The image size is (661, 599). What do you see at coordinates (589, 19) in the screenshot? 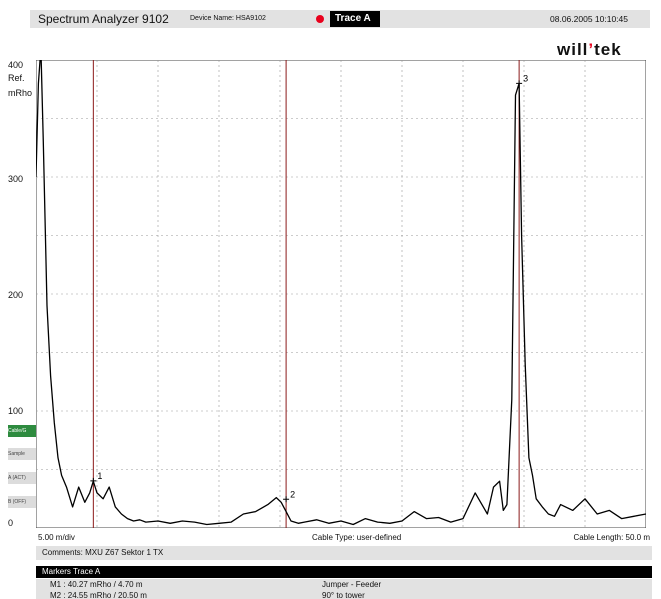
I see `datetime: 08.06.2005 10:10:45` at bounding box center [589, 19].